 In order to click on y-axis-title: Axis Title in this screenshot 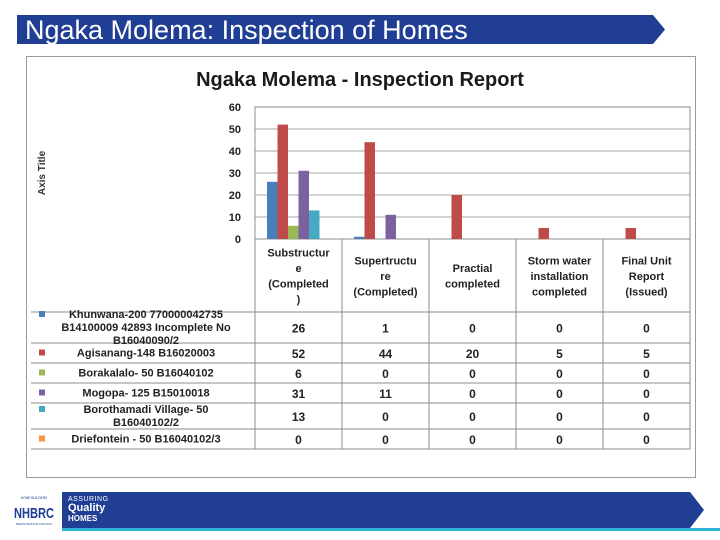, I will do `click(42, 172)`.